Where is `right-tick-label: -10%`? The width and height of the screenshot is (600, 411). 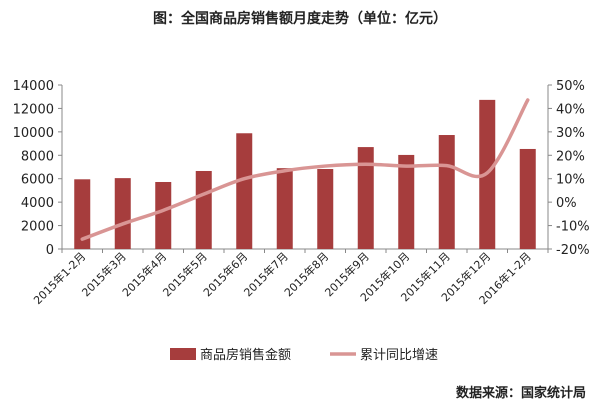 right-tick-label: -10% is located at coordinates (573, 227).